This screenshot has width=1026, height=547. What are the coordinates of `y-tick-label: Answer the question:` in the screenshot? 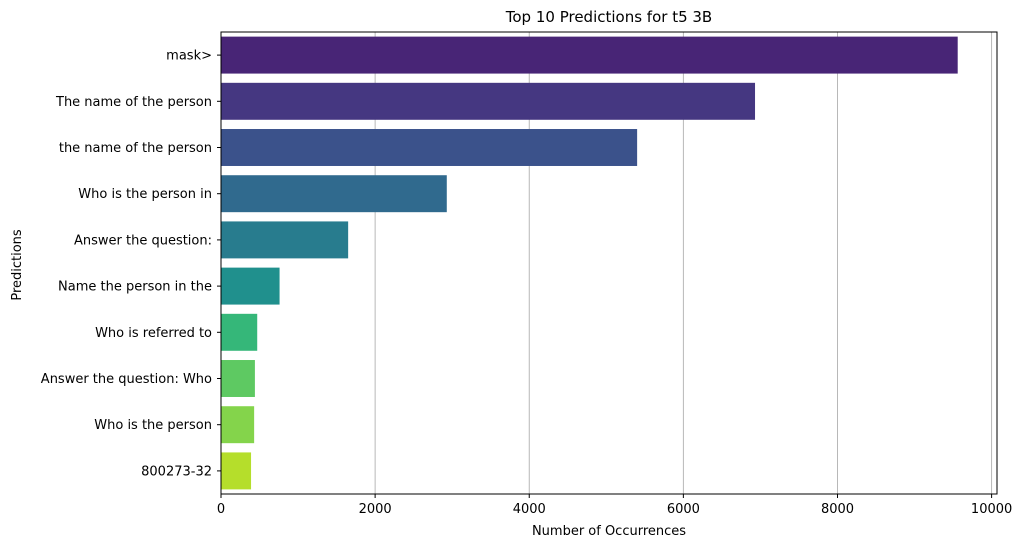 It's located at (143, 240).